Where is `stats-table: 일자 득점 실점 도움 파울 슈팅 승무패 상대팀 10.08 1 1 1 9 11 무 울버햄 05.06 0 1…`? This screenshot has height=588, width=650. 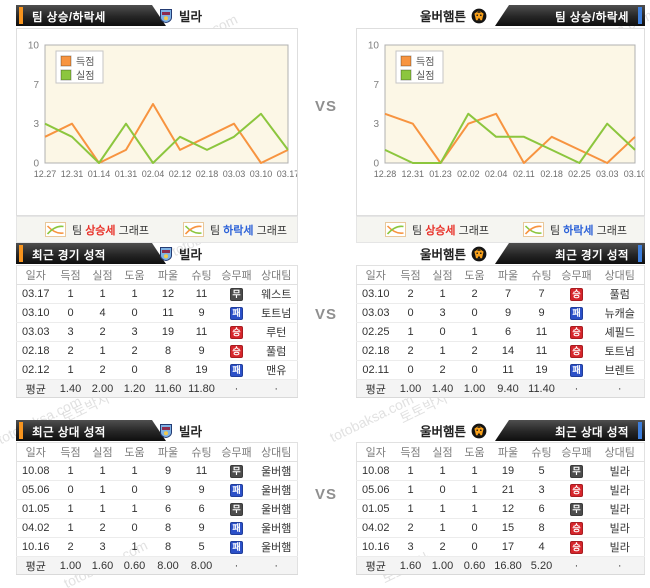 stats-table: 일자 득점 실점 도움 파울 슈팅 승무패 상대팀 10.08 1 1 1 9 11 무 울버햄 05.06 0 1… is located at coordinates (157, 508).